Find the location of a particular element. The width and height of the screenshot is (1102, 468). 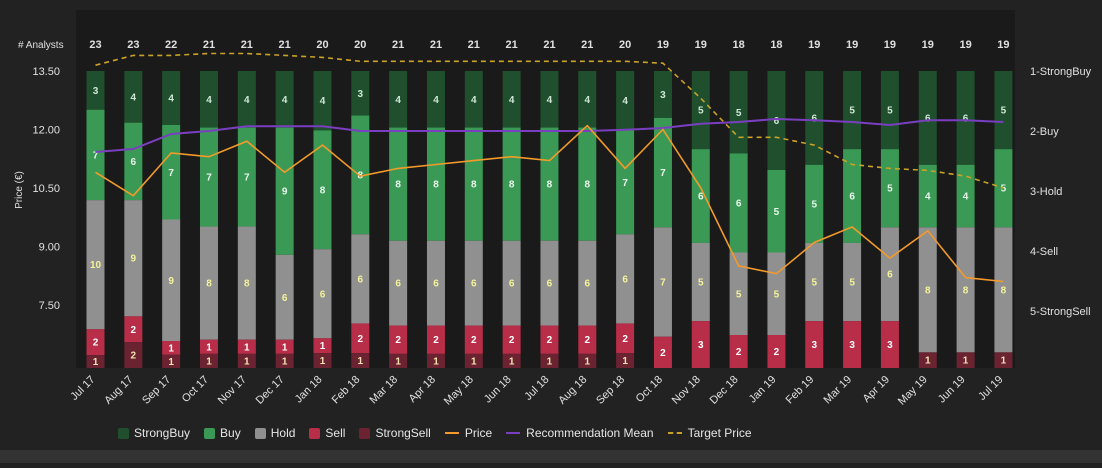

x-tick-label: Aug 17 is located at coordinates (118, 390).